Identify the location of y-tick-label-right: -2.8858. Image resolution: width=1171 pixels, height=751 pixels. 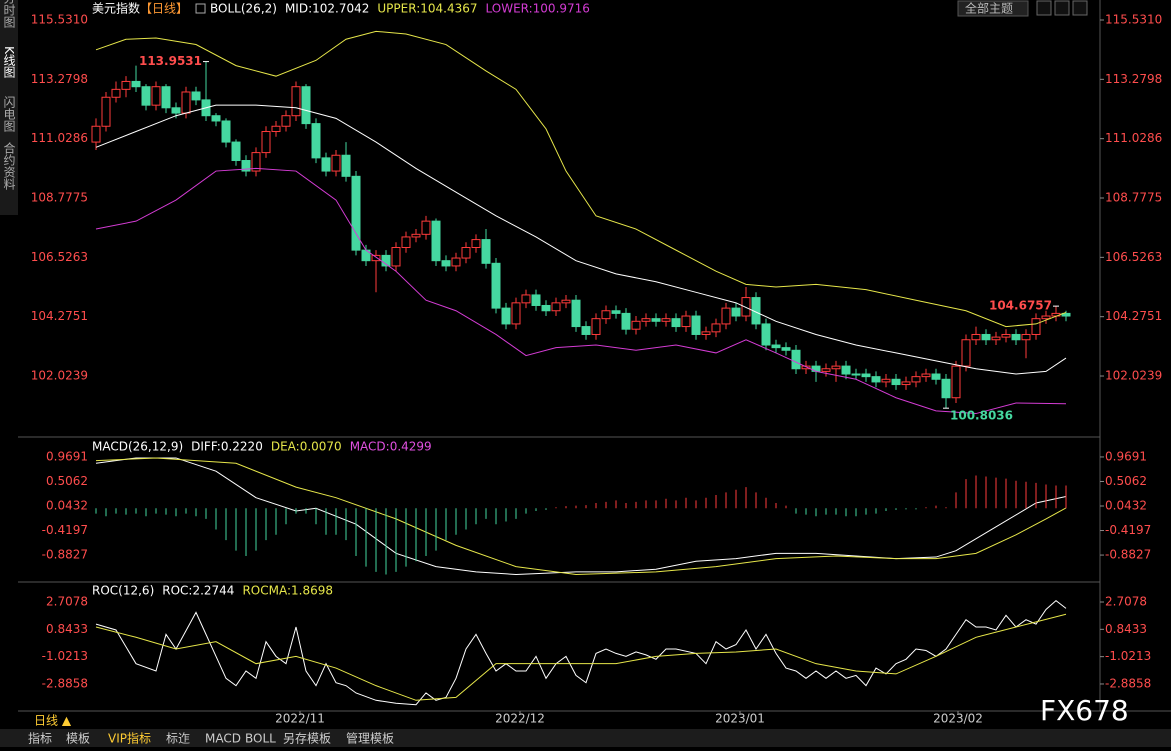
(1128, 683).